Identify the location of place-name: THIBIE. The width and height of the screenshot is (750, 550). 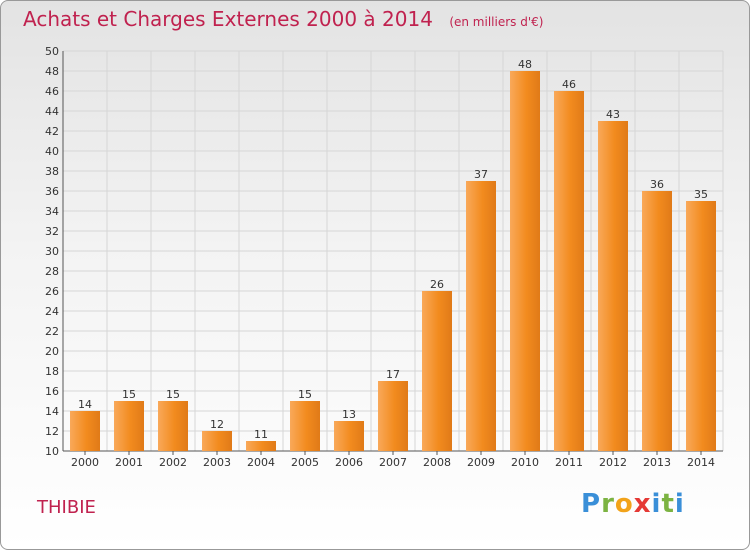
(66, 507).